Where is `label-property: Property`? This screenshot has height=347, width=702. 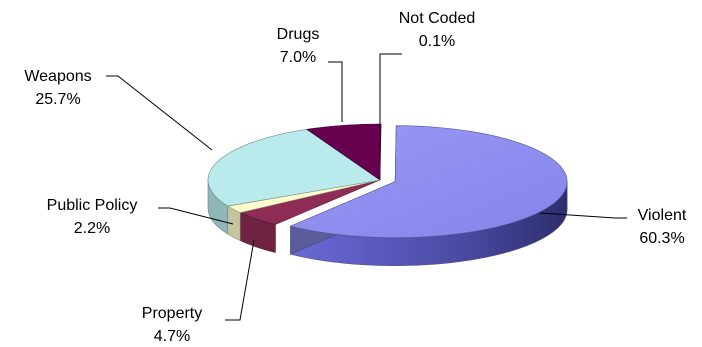
label-property: Property is located at coordinates (172, 313).